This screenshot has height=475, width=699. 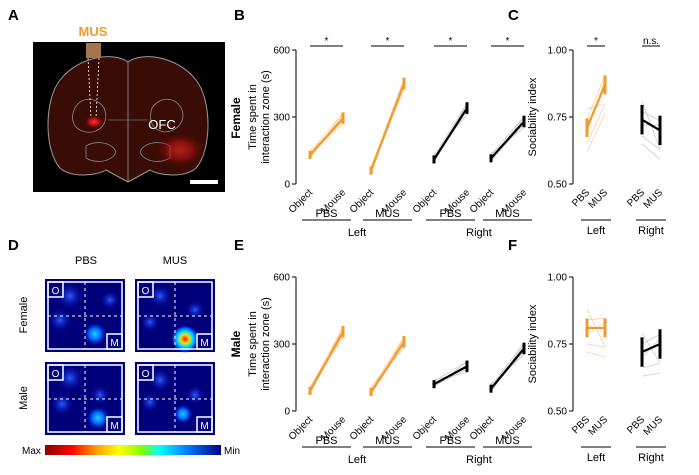 What do you see at coordinates (236, 343) in the screenshot?
I see `row-label-male: Male` at bounding box center [236, 343].